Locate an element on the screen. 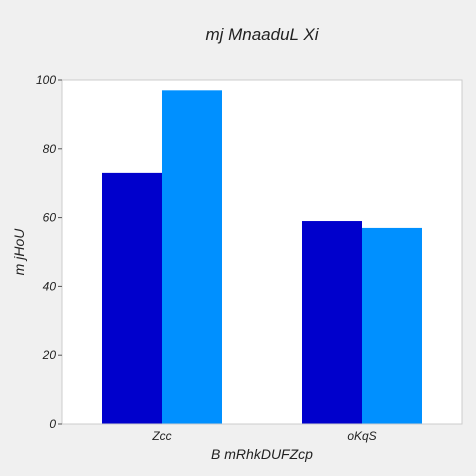 The image size is (476, 476). y-tick-label: 0 is located at coordinates (52, 424).